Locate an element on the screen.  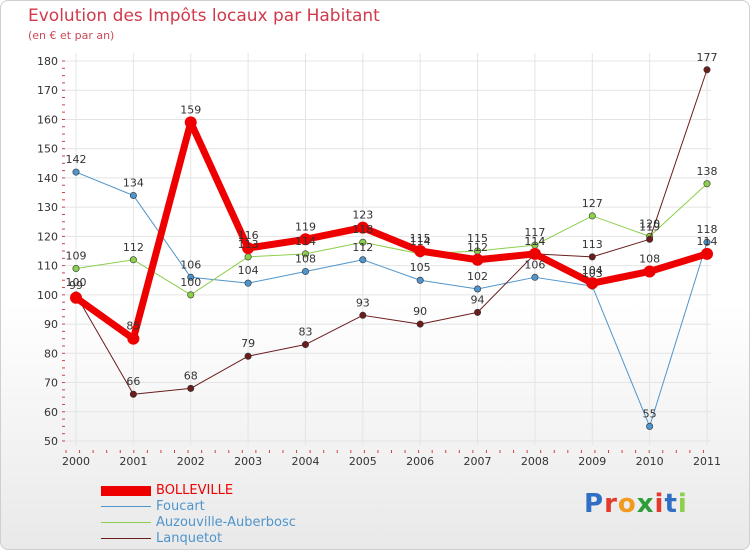
y-tick-label: 170 is located at coordinates (47, 90).